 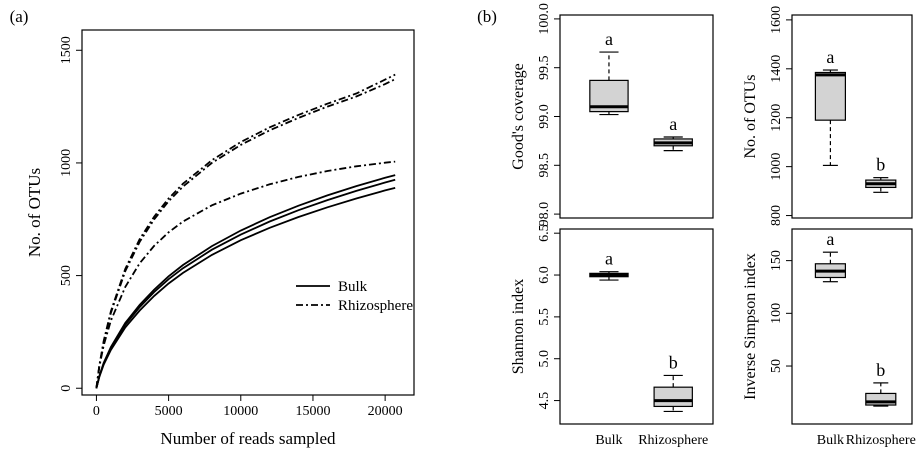 I want to click on y-tick-label: 98.0, so click(x=544, y=214).